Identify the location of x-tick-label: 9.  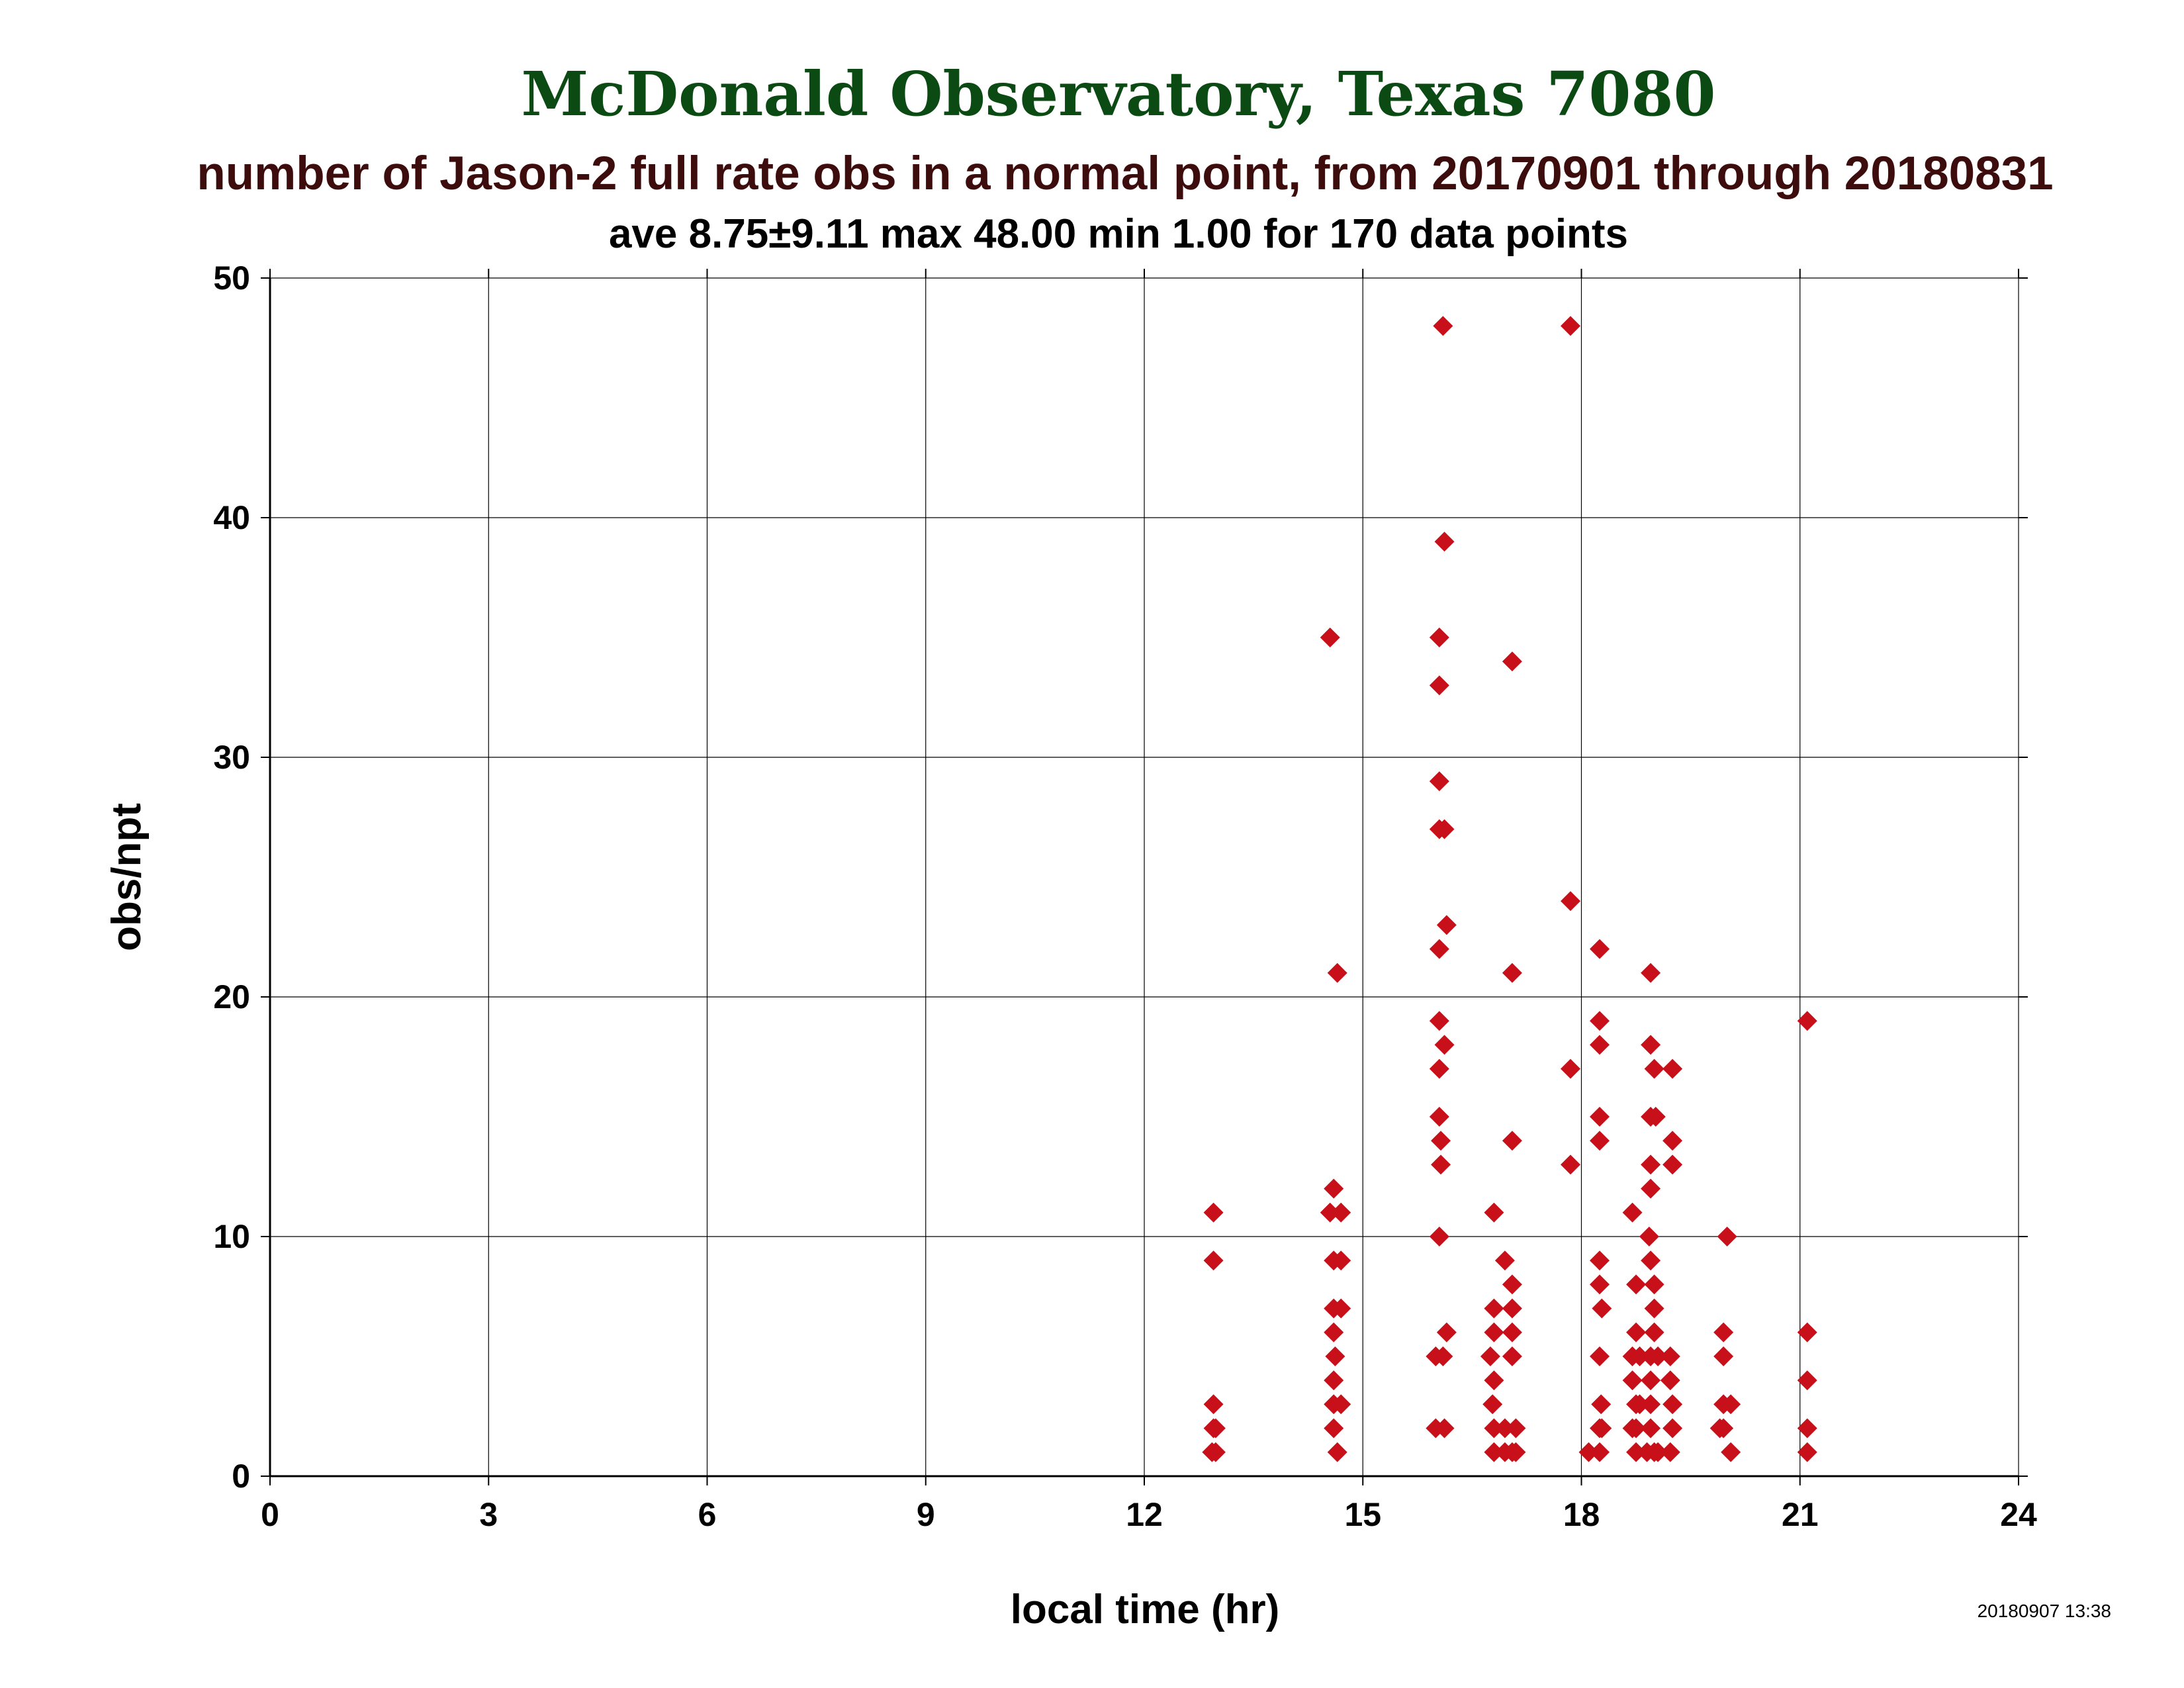
(926, 1514).